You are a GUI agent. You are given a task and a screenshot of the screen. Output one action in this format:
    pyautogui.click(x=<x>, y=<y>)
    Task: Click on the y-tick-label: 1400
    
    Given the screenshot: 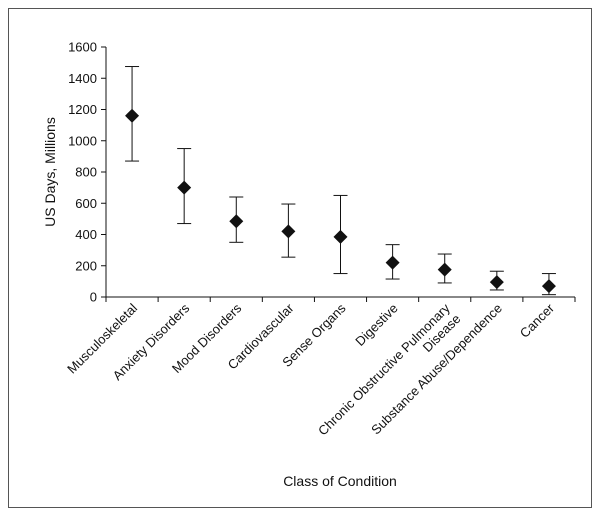 What is the action you would take?
    pyautogui.click(x=82, y=78)
    